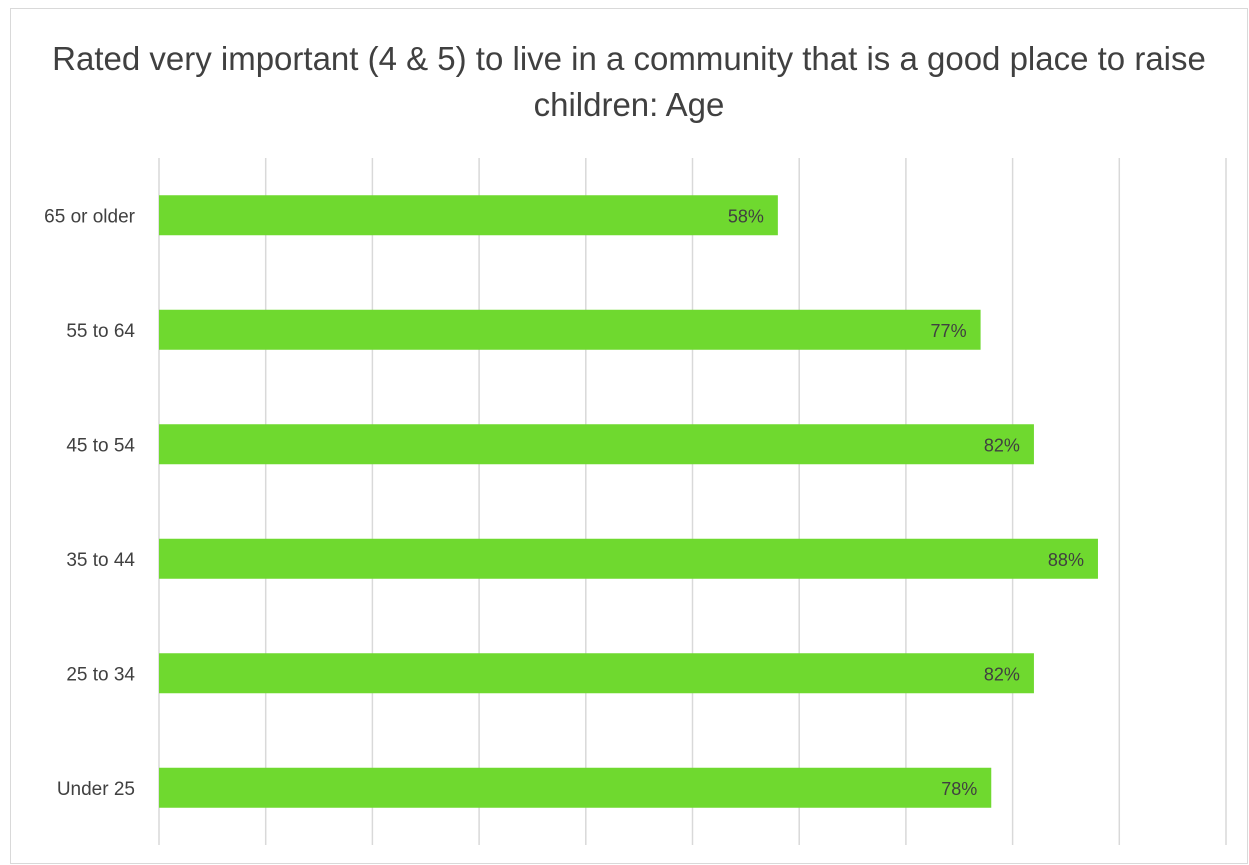 Image resolution: width=1249 pixels, height=865 pixels. I want to click on data-label: 58%, so click(746, 216).